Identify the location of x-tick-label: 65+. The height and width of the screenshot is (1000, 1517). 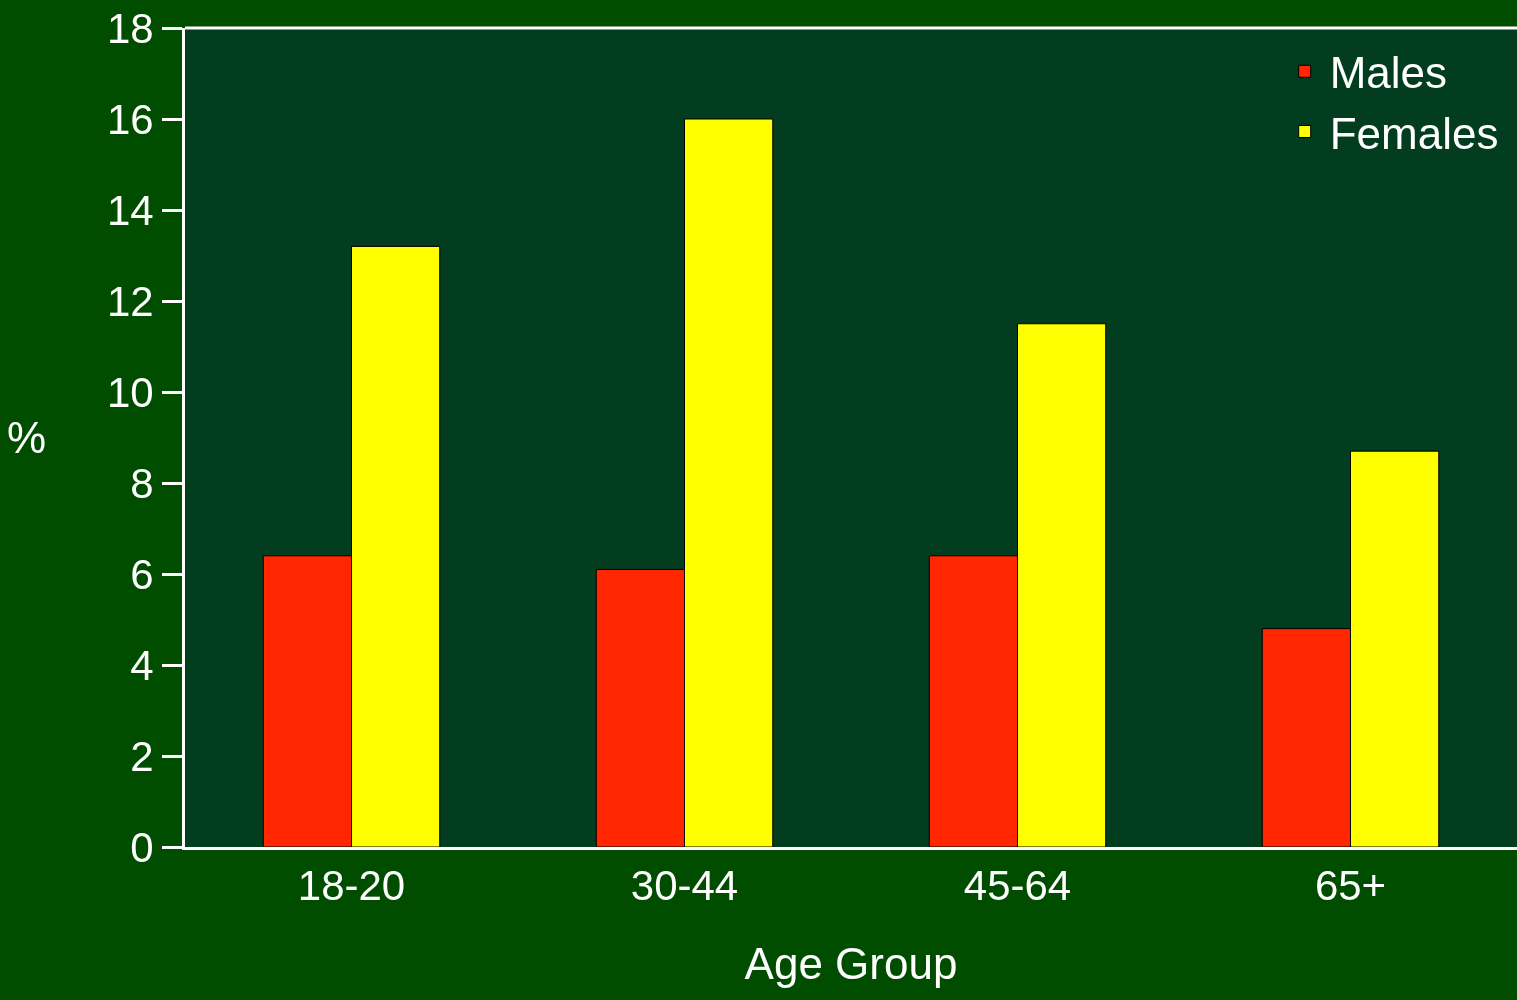
(1350, 886).